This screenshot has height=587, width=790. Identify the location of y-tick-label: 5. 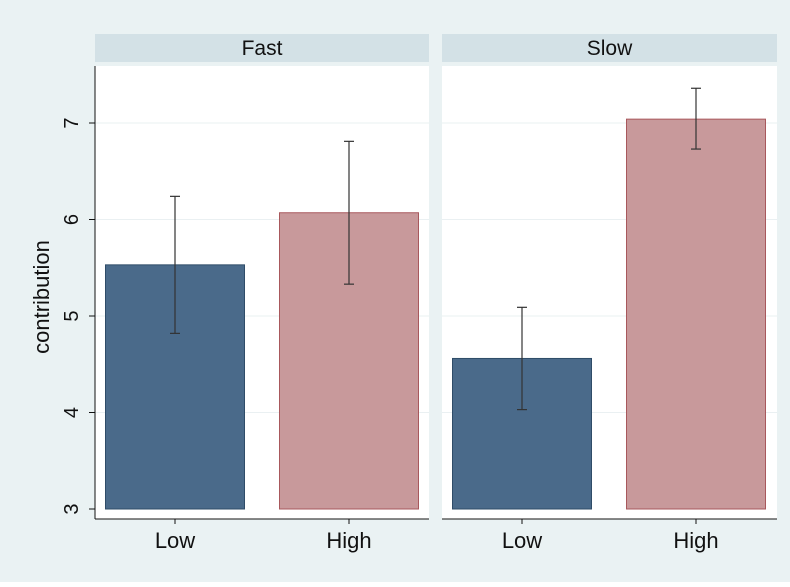
(72, 315).